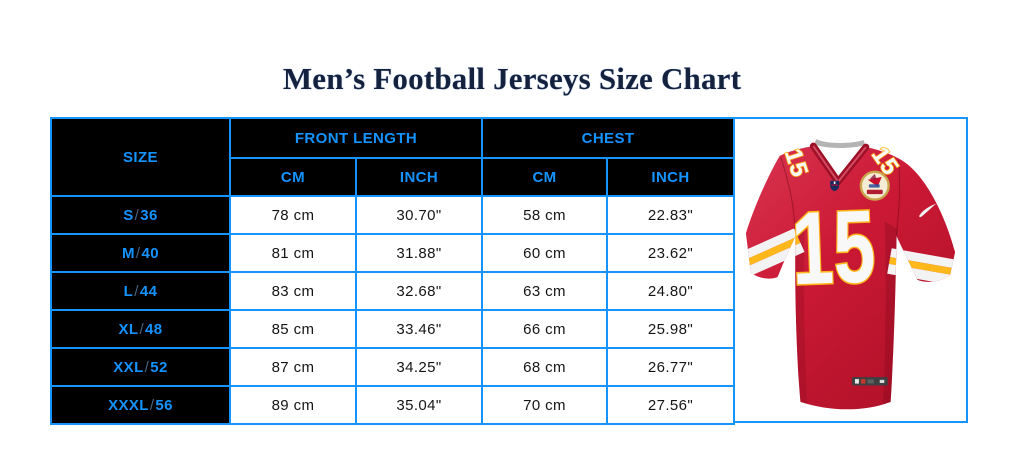 Image resolution: width=1024 pixels, height=471 pixels. Describe the element at coordinates (835, 186) in the screenshot. I see `nfl-shield-icon` at that location.